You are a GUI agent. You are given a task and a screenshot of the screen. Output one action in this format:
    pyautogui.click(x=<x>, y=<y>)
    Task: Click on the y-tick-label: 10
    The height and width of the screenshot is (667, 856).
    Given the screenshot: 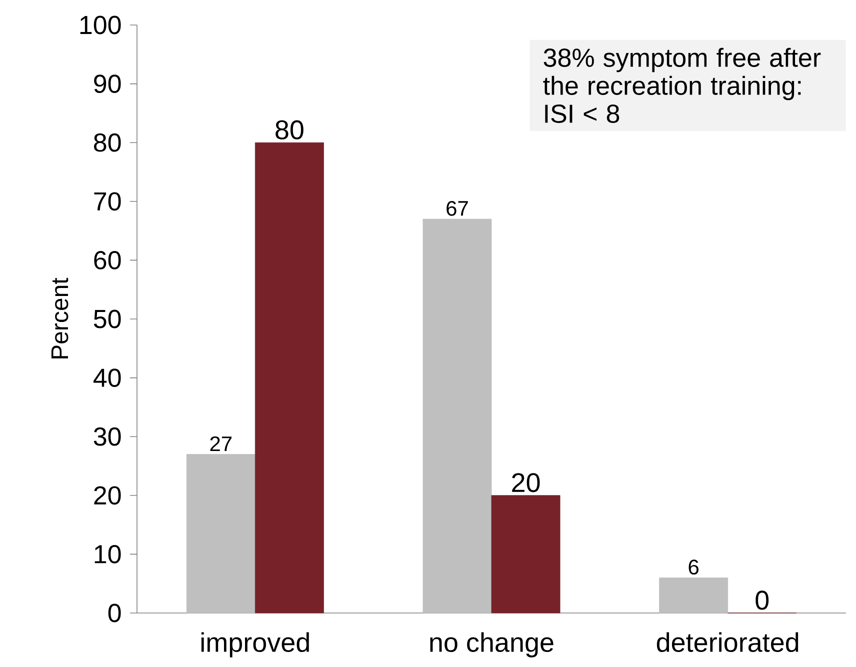 What is the action you would take?
    pyautogui.click(x=107, y=554)
    